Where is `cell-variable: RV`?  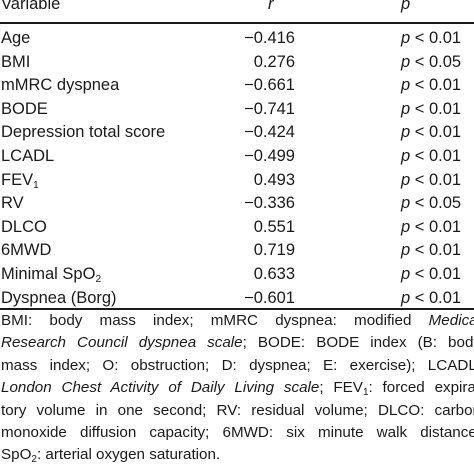
cell-variable: RV is located at coordinates (12, 203).